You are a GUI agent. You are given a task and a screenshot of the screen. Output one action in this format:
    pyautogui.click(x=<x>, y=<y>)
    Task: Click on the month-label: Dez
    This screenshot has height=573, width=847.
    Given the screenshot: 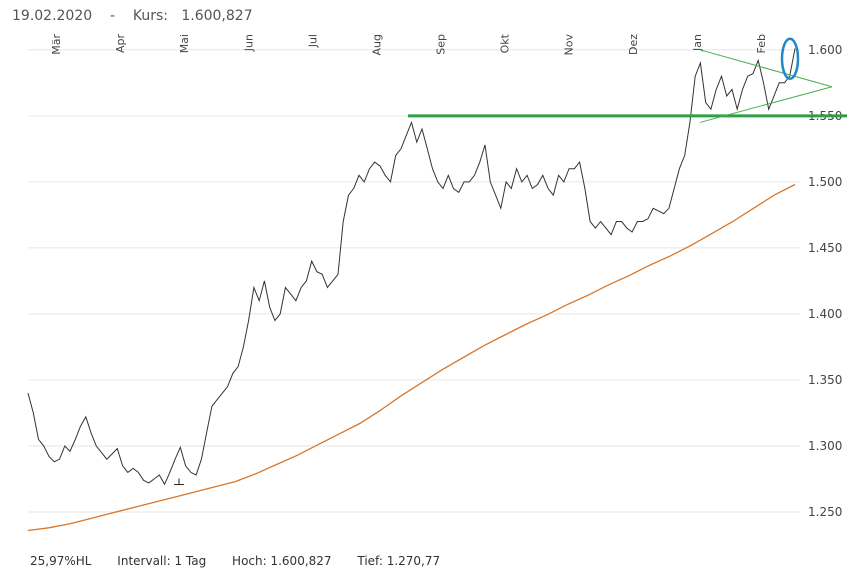 What is the action you would take?
    pyautogui.click(x=633, y=44)
    